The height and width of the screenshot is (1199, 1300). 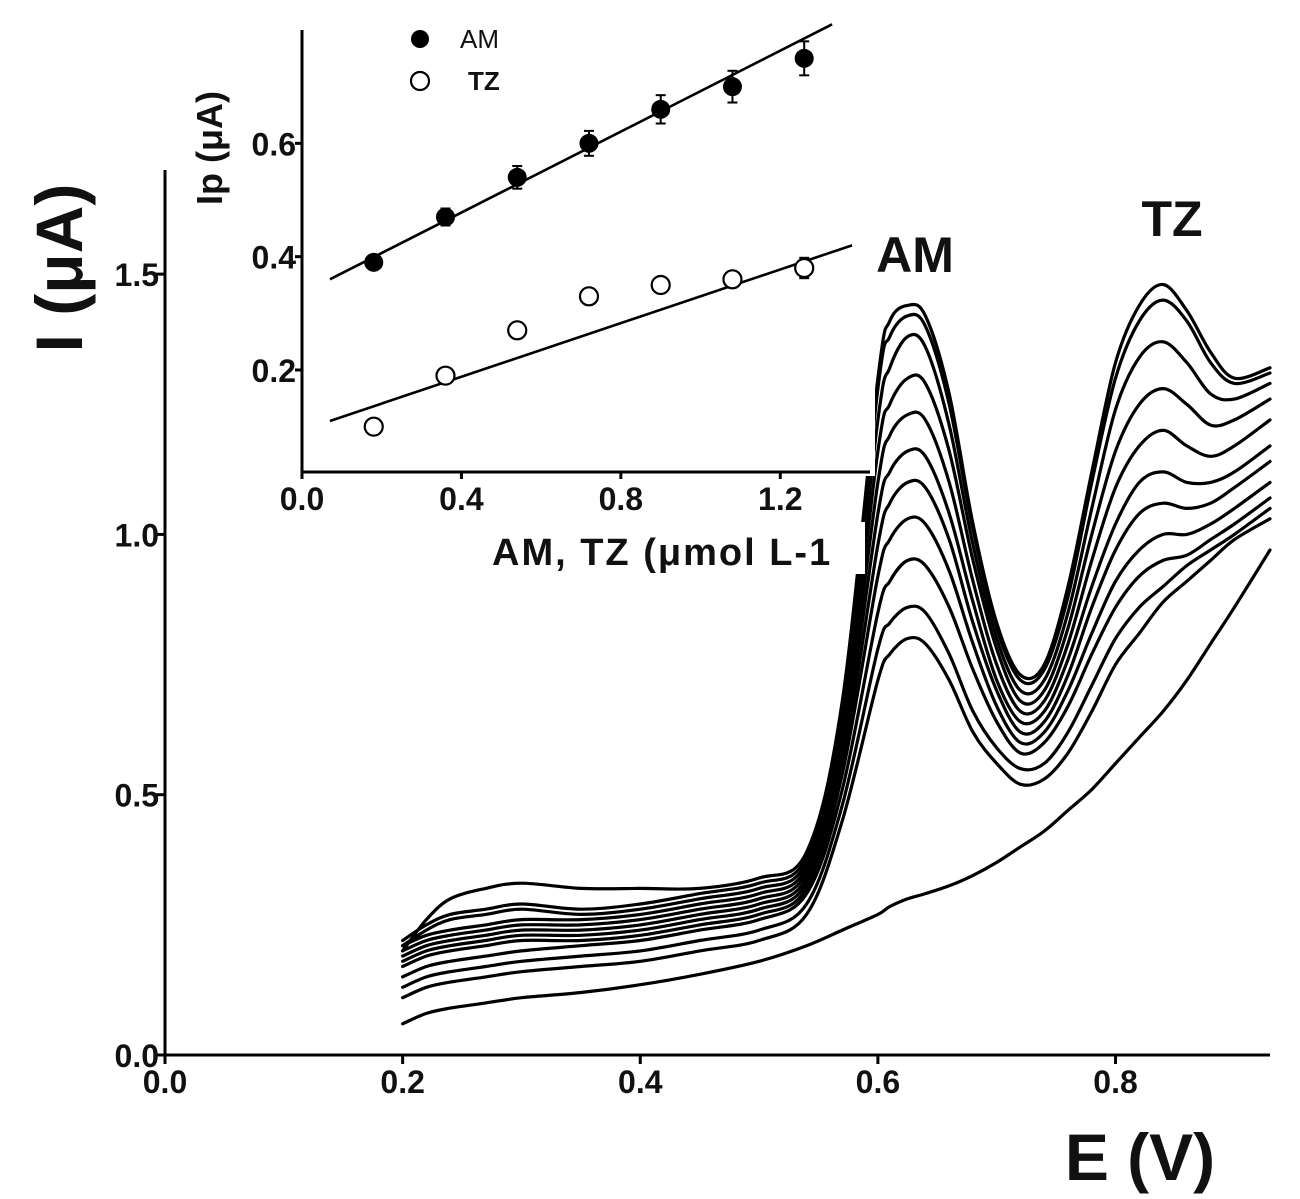 What do you see at coordinates (878, 1082) in the screenshot?
I see `main-x-tick-label: 0.6` at bounding box center [878, 1082].